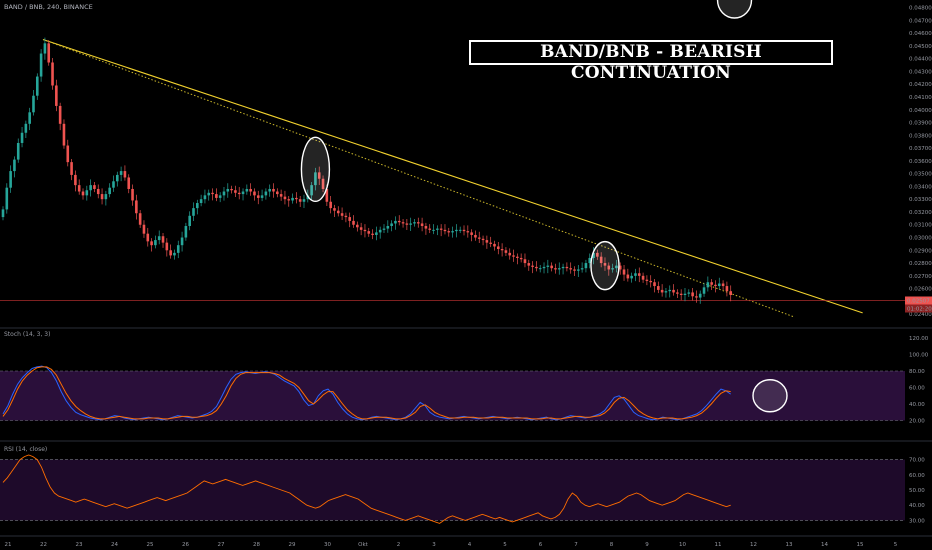  What do you see at coordinates (917, 389) in the screenshot?
I see `stoch-axis-tick: 60.00` at bounding box center [917, 389].